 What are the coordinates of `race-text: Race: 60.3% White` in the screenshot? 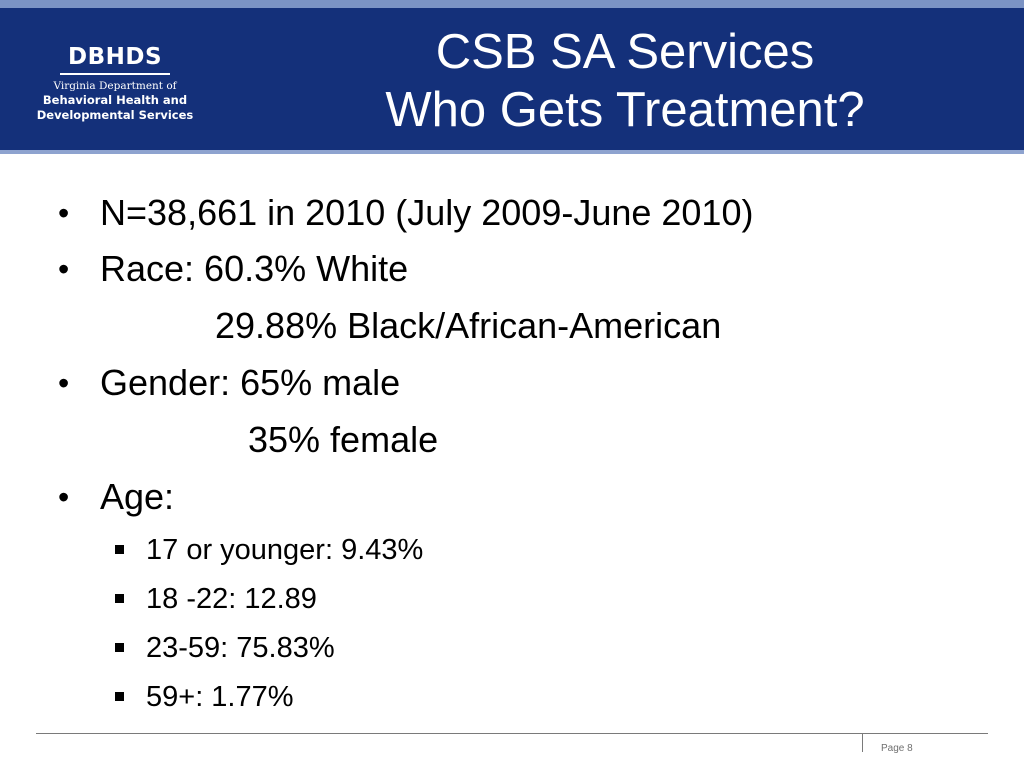 It's located at (254, 268).